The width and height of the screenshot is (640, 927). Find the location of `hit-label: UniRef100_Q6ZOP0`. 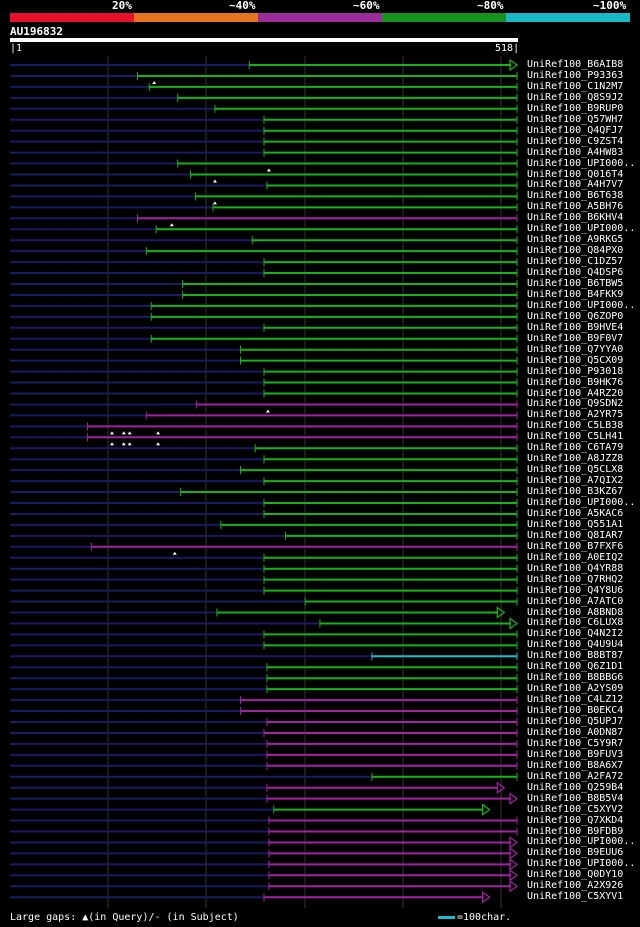

hit-label: UniRef100_Q6ZOP0 is located at coordinates (575, 316).